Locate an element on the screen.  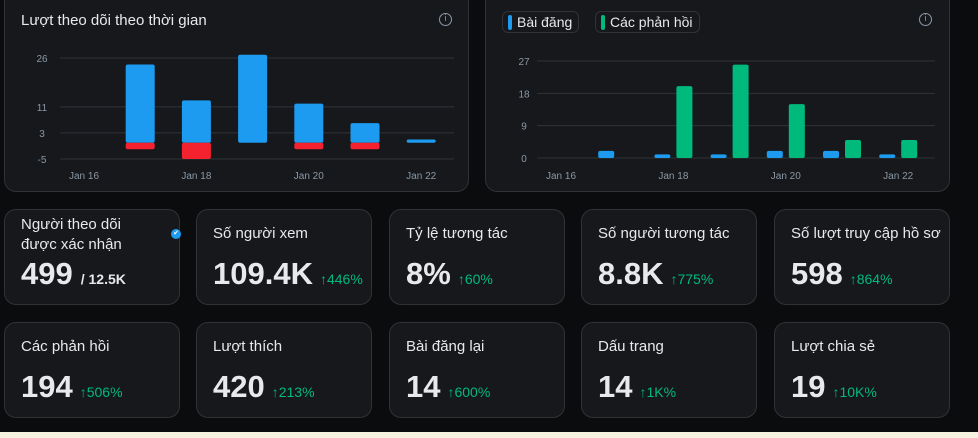
stat-change: ↑10K% is located at coordinates (854, 392).